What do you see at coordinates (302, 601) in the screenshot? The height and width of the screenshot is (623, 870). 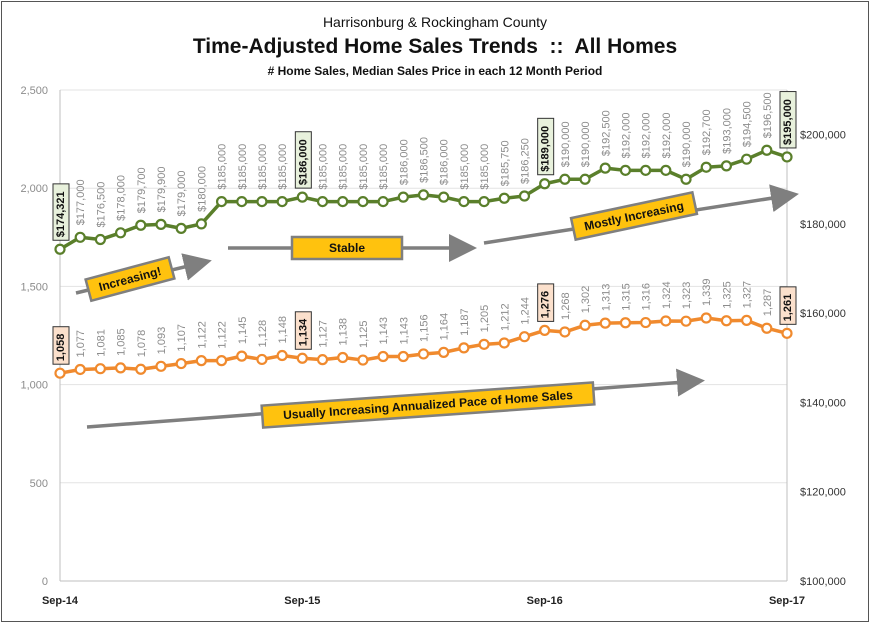 I see `x-tick-label: Sep-15` at bounding box center [302, 601].